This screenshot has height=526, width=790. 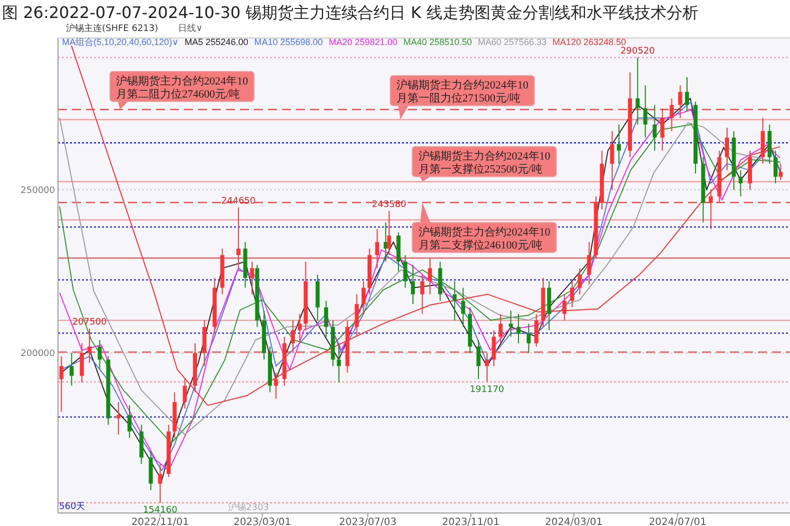 I want to click on annotation: 290520, so click(x=638, y=51).